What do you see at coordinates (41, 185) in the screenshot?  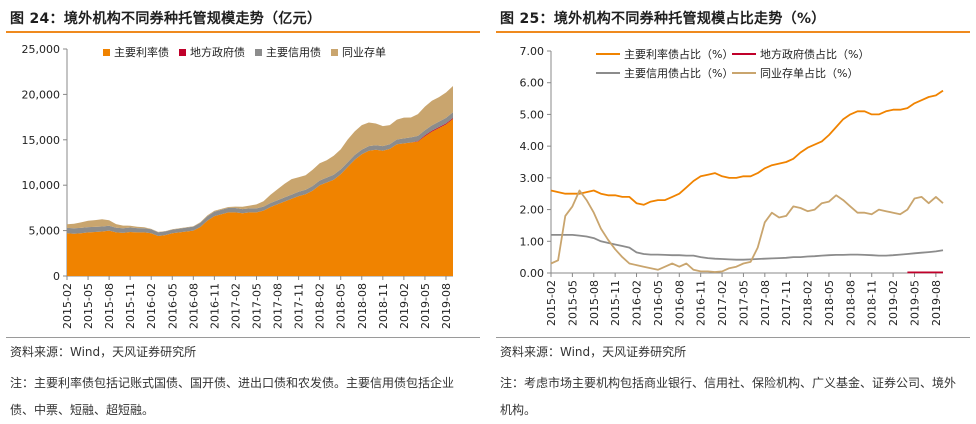 I see `y-tick-label: 10,000` at bounding box center [41, 185].